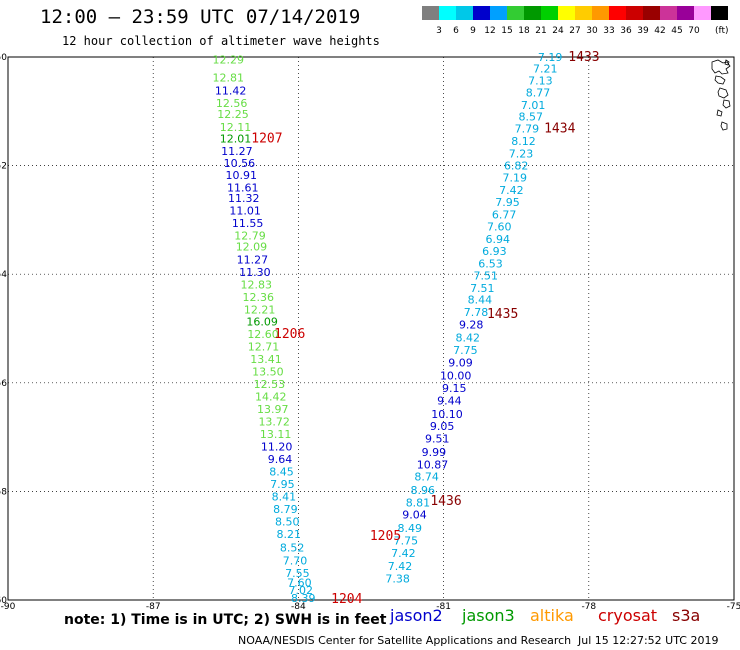 This screenshot has width=740, height=650. Describe the element at coordinates (280, 459) in the screenshot. I see `wave-height-label: 9.64` at that location.